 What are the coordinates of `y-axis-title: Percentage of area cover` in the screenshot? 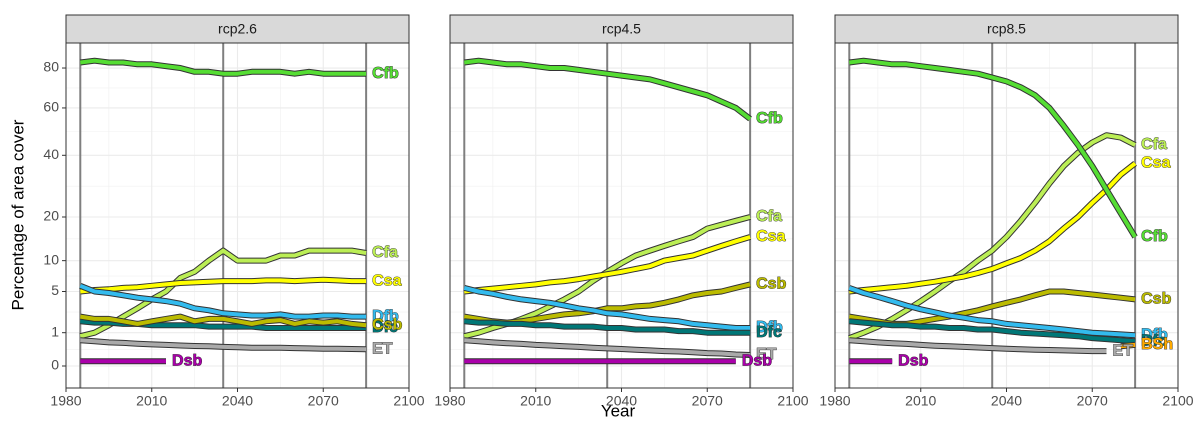 It's located at (17, 214).